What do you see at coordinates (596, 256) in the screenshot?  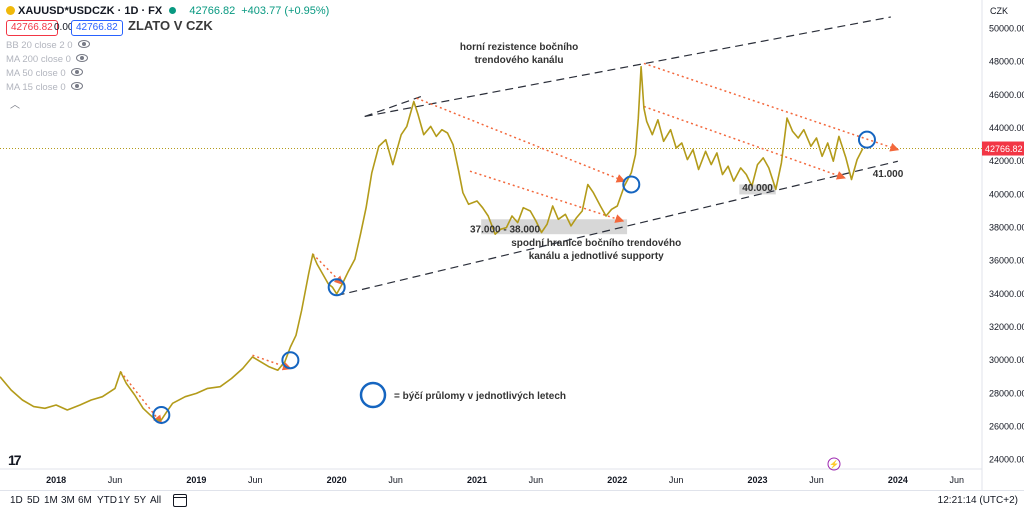 I see `annotation-text: kanálu a jednotlivé supporty` at bounding box center [596, 256].